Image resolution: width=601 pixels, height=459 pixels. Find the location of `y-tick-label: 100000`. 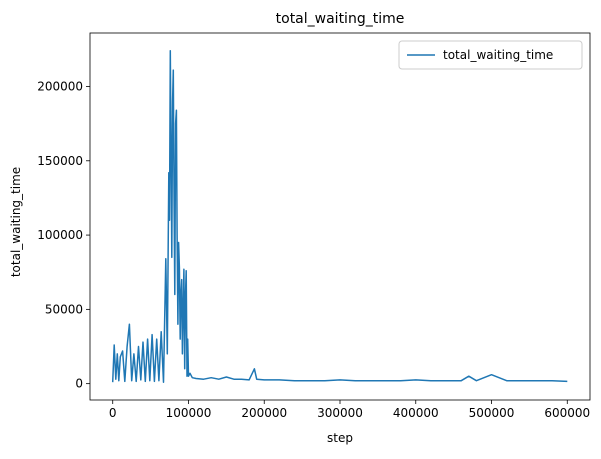

y-tick-label: 100000 is located at coordinates (60, 235).